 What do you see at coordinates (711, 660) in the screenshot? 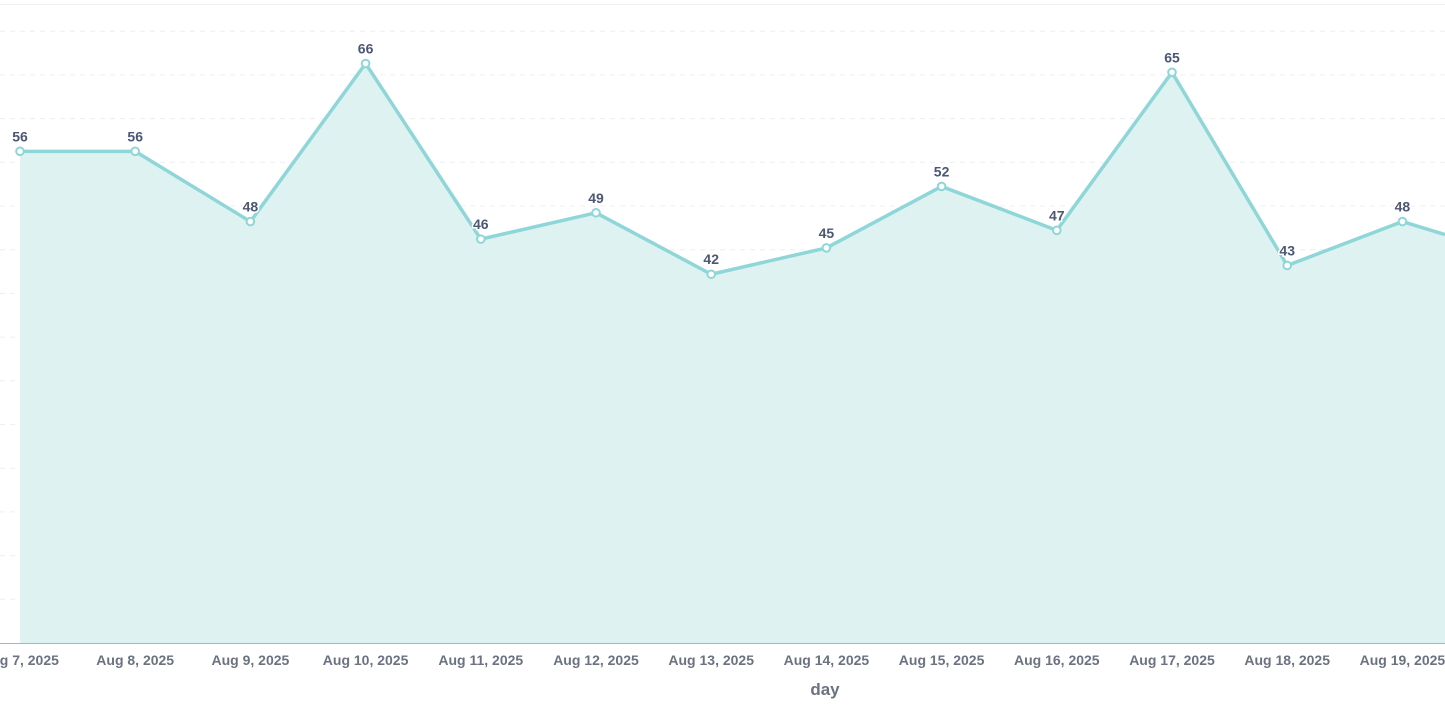
I see `x-tick-label: Aug 13, 2025` at bounding box center [711, 660].